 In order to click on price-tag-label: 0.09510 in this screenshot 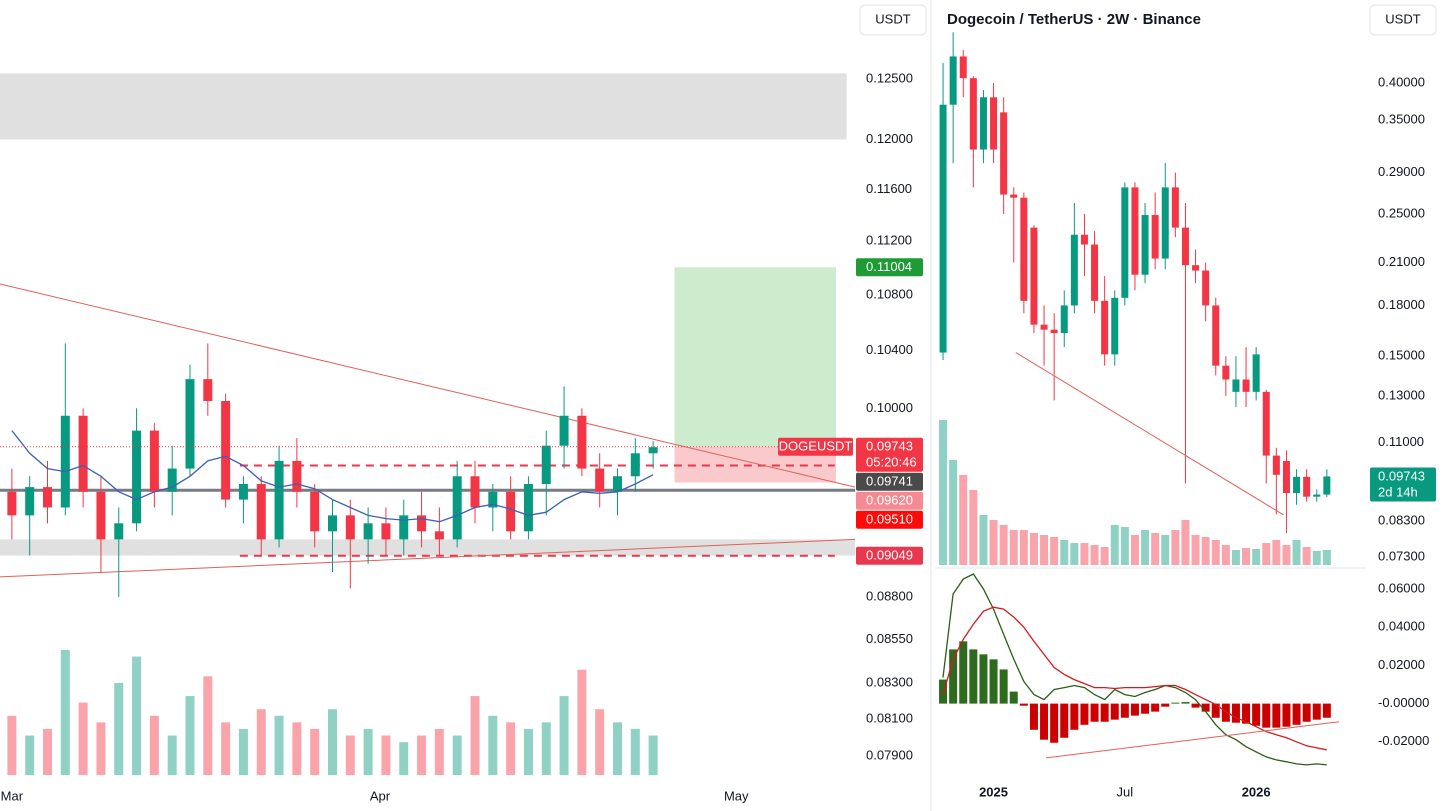, I will do `click(889, 519)`.